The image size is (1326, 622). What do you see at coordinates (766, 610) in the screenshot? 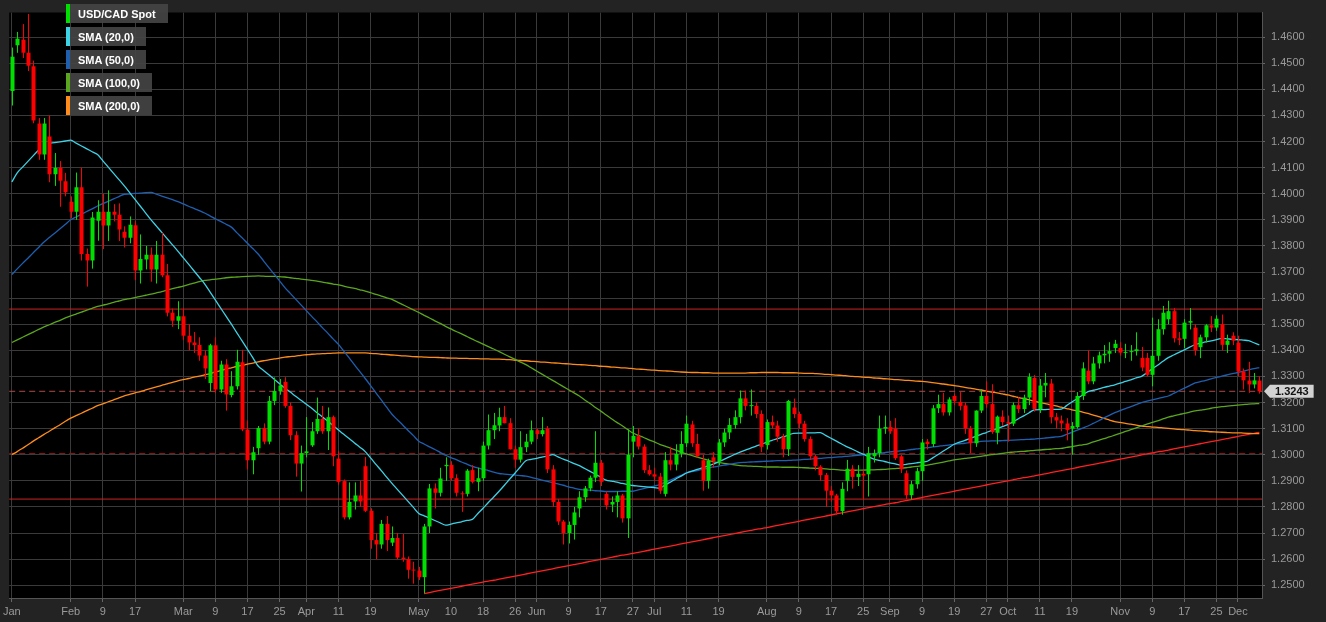
I see `x-tick-label: Aug` at bounding box center [766, 610].